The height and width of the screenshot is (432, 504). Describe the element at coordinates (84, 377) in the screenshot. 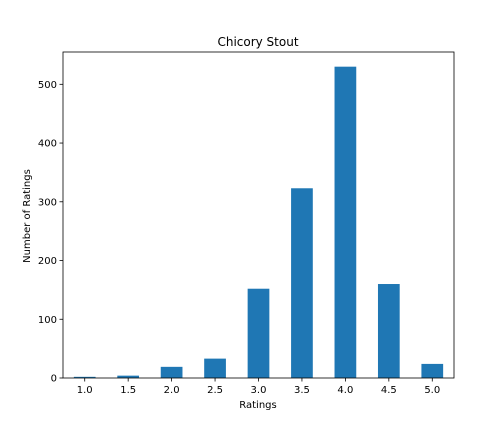

I see `bar-1.0` at that location.